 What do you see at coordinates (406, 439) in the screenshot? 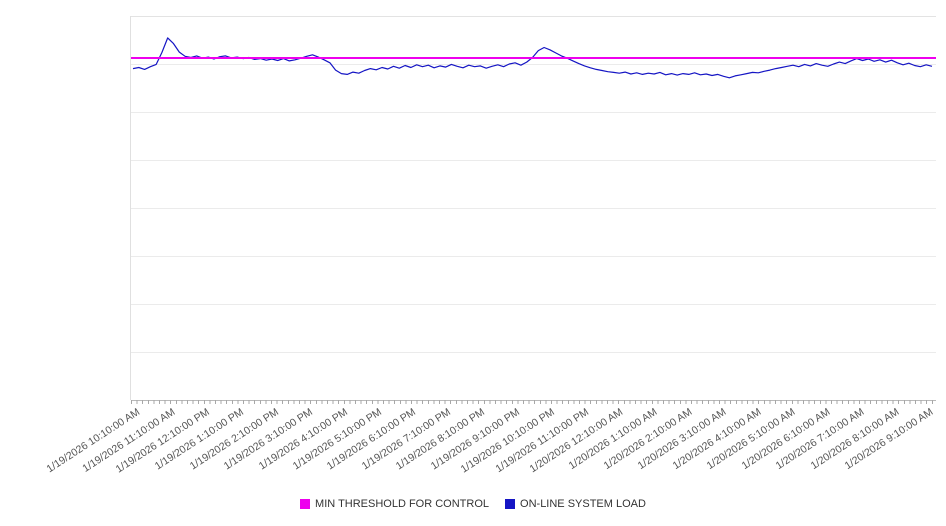
I see `x-axis-label: 1/19/2026 7:10:00 PM` at bounding box center [406, 439].